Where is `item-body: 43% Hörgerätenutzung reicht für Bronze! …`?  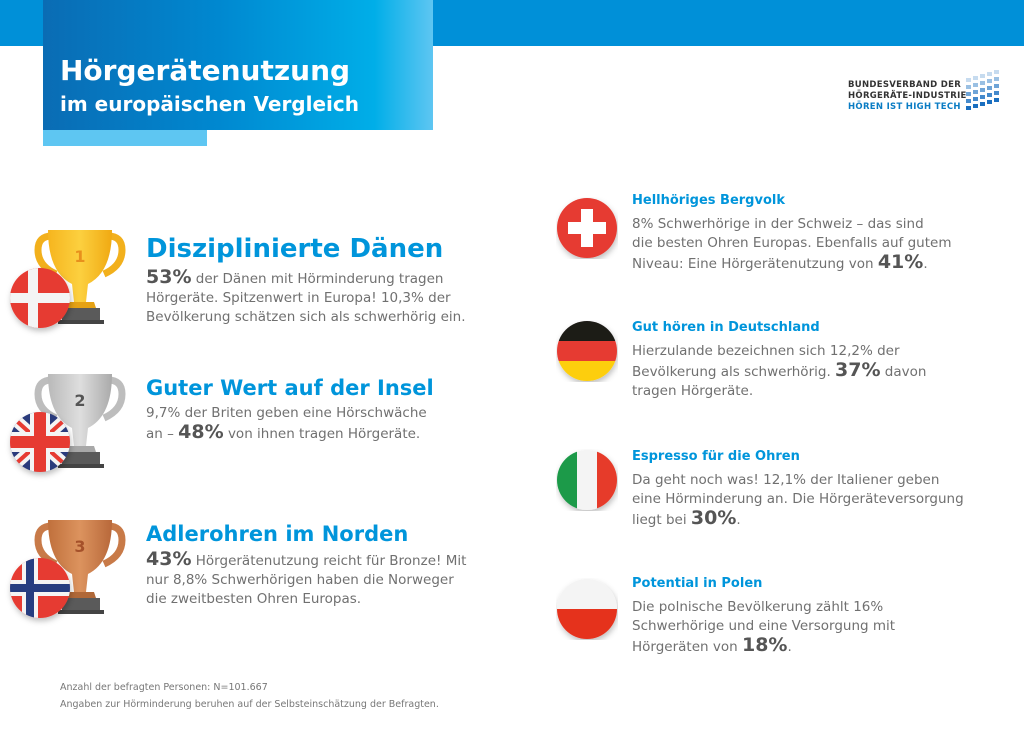
item-body: 43% Hörgerätenutzung reicht für Bronze! … is located at coordinates (306, 579).